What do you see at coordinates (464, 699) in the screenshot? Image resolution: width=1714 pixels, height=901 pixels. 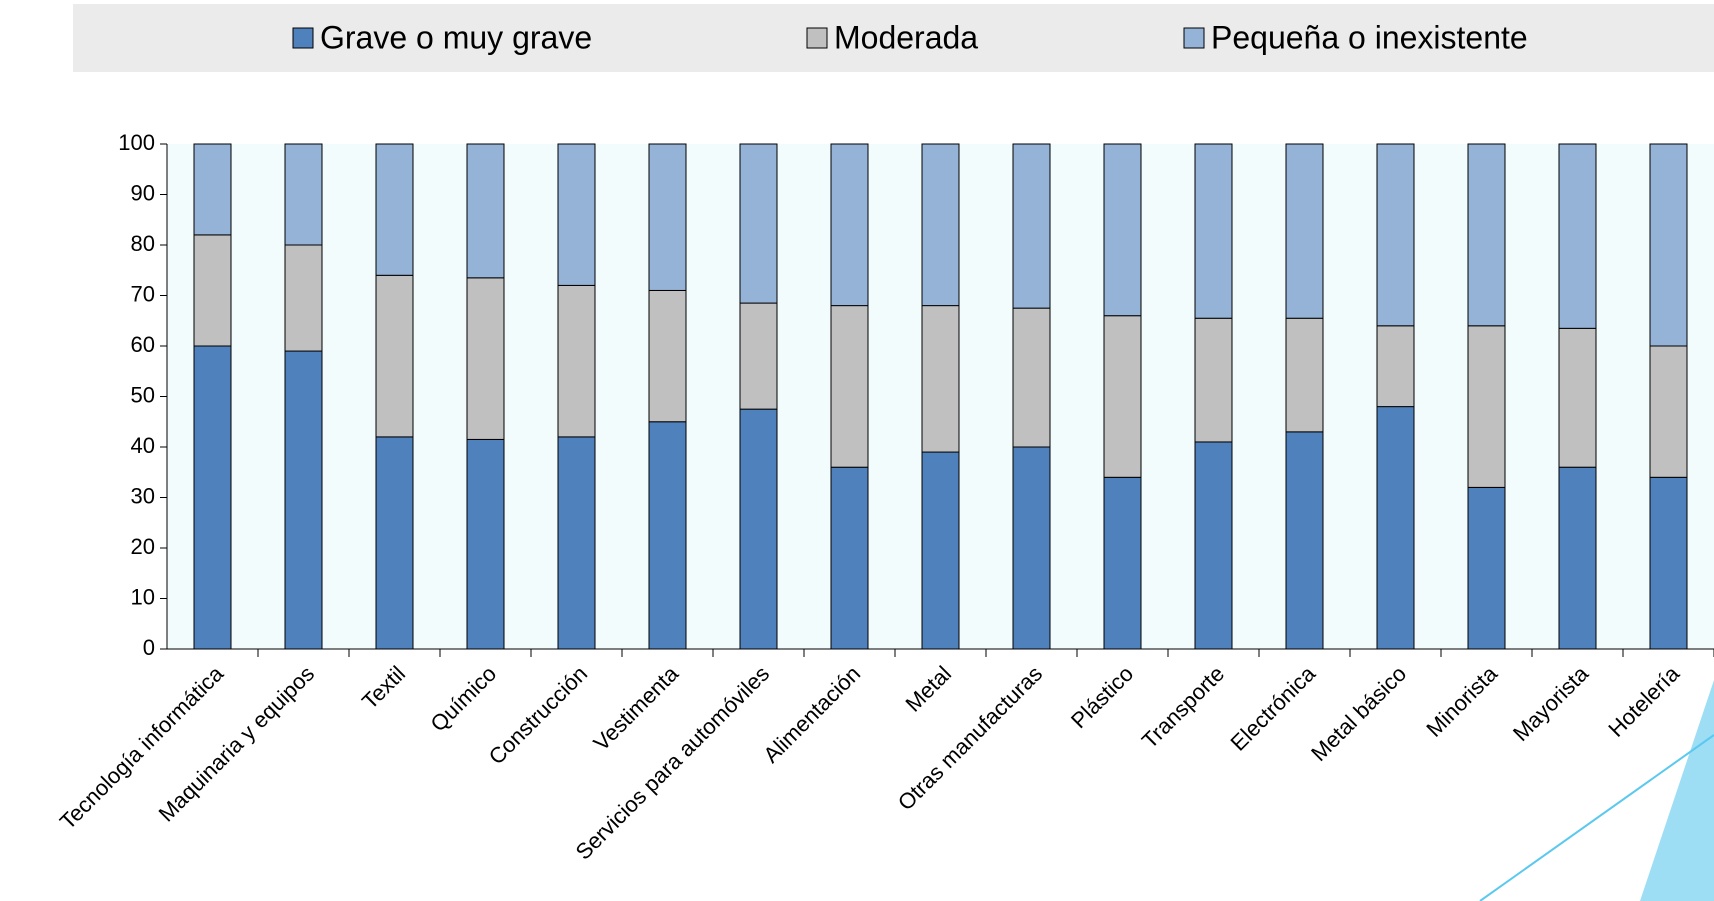 I see `x-tick-label: Químico` at bounding box center [464, 699].